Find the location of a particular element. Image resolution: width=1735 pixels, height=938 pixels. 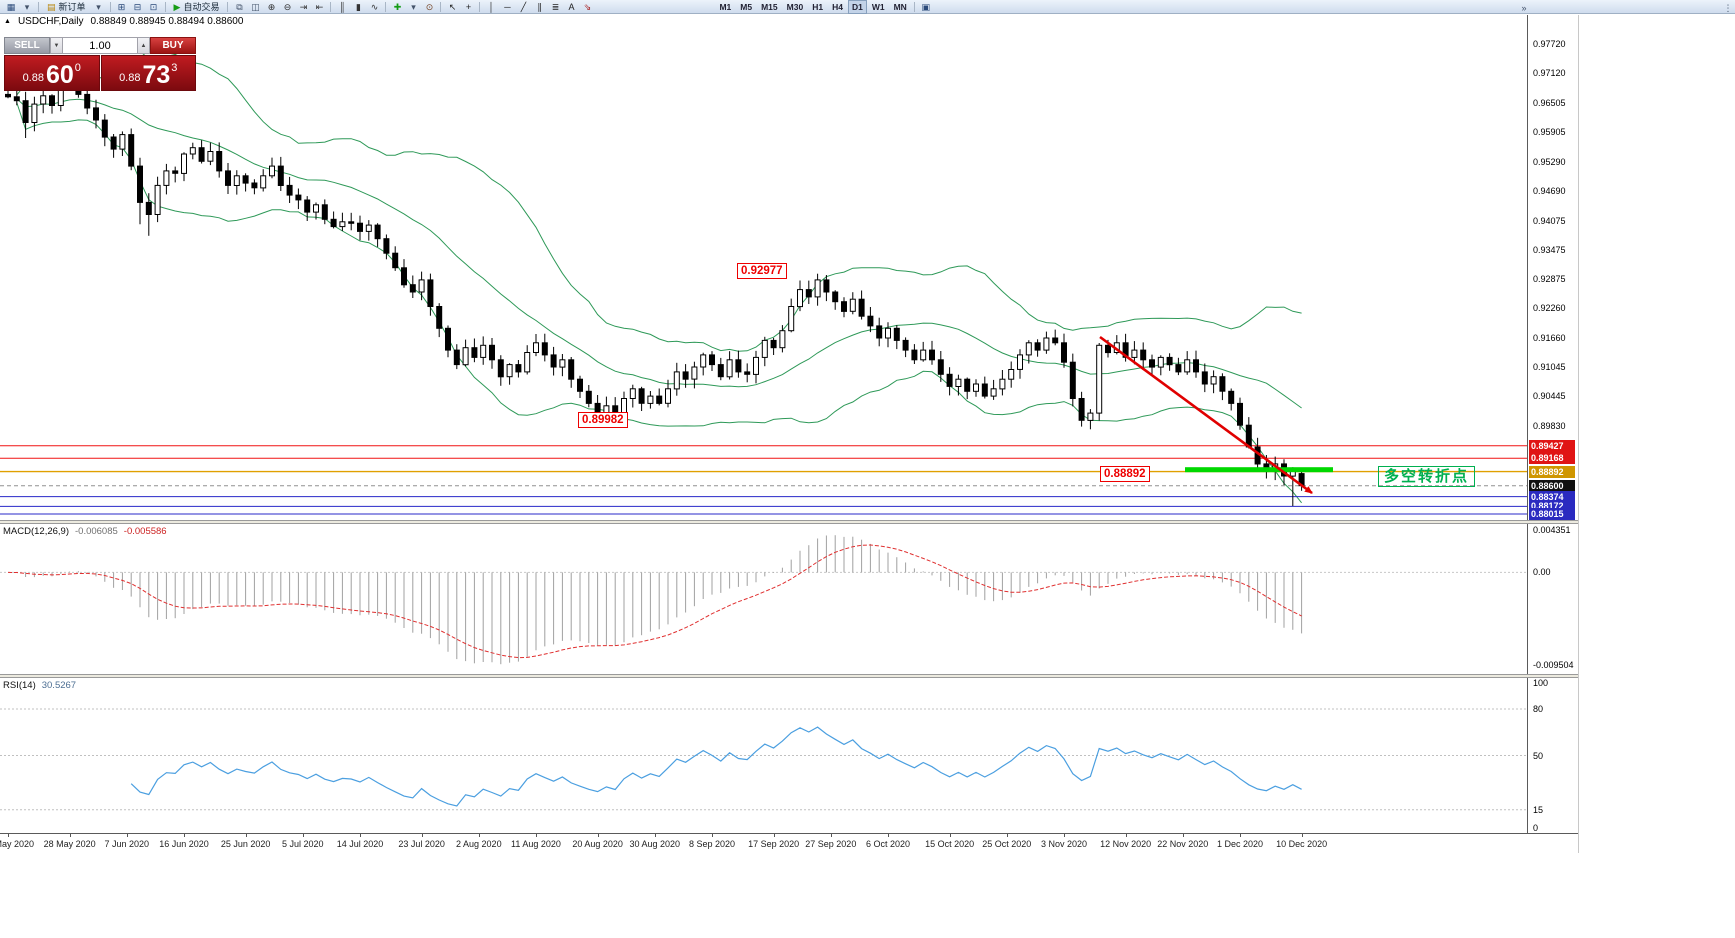

price-axis-label: 0.97720 is located at coordinates (1549, 44).